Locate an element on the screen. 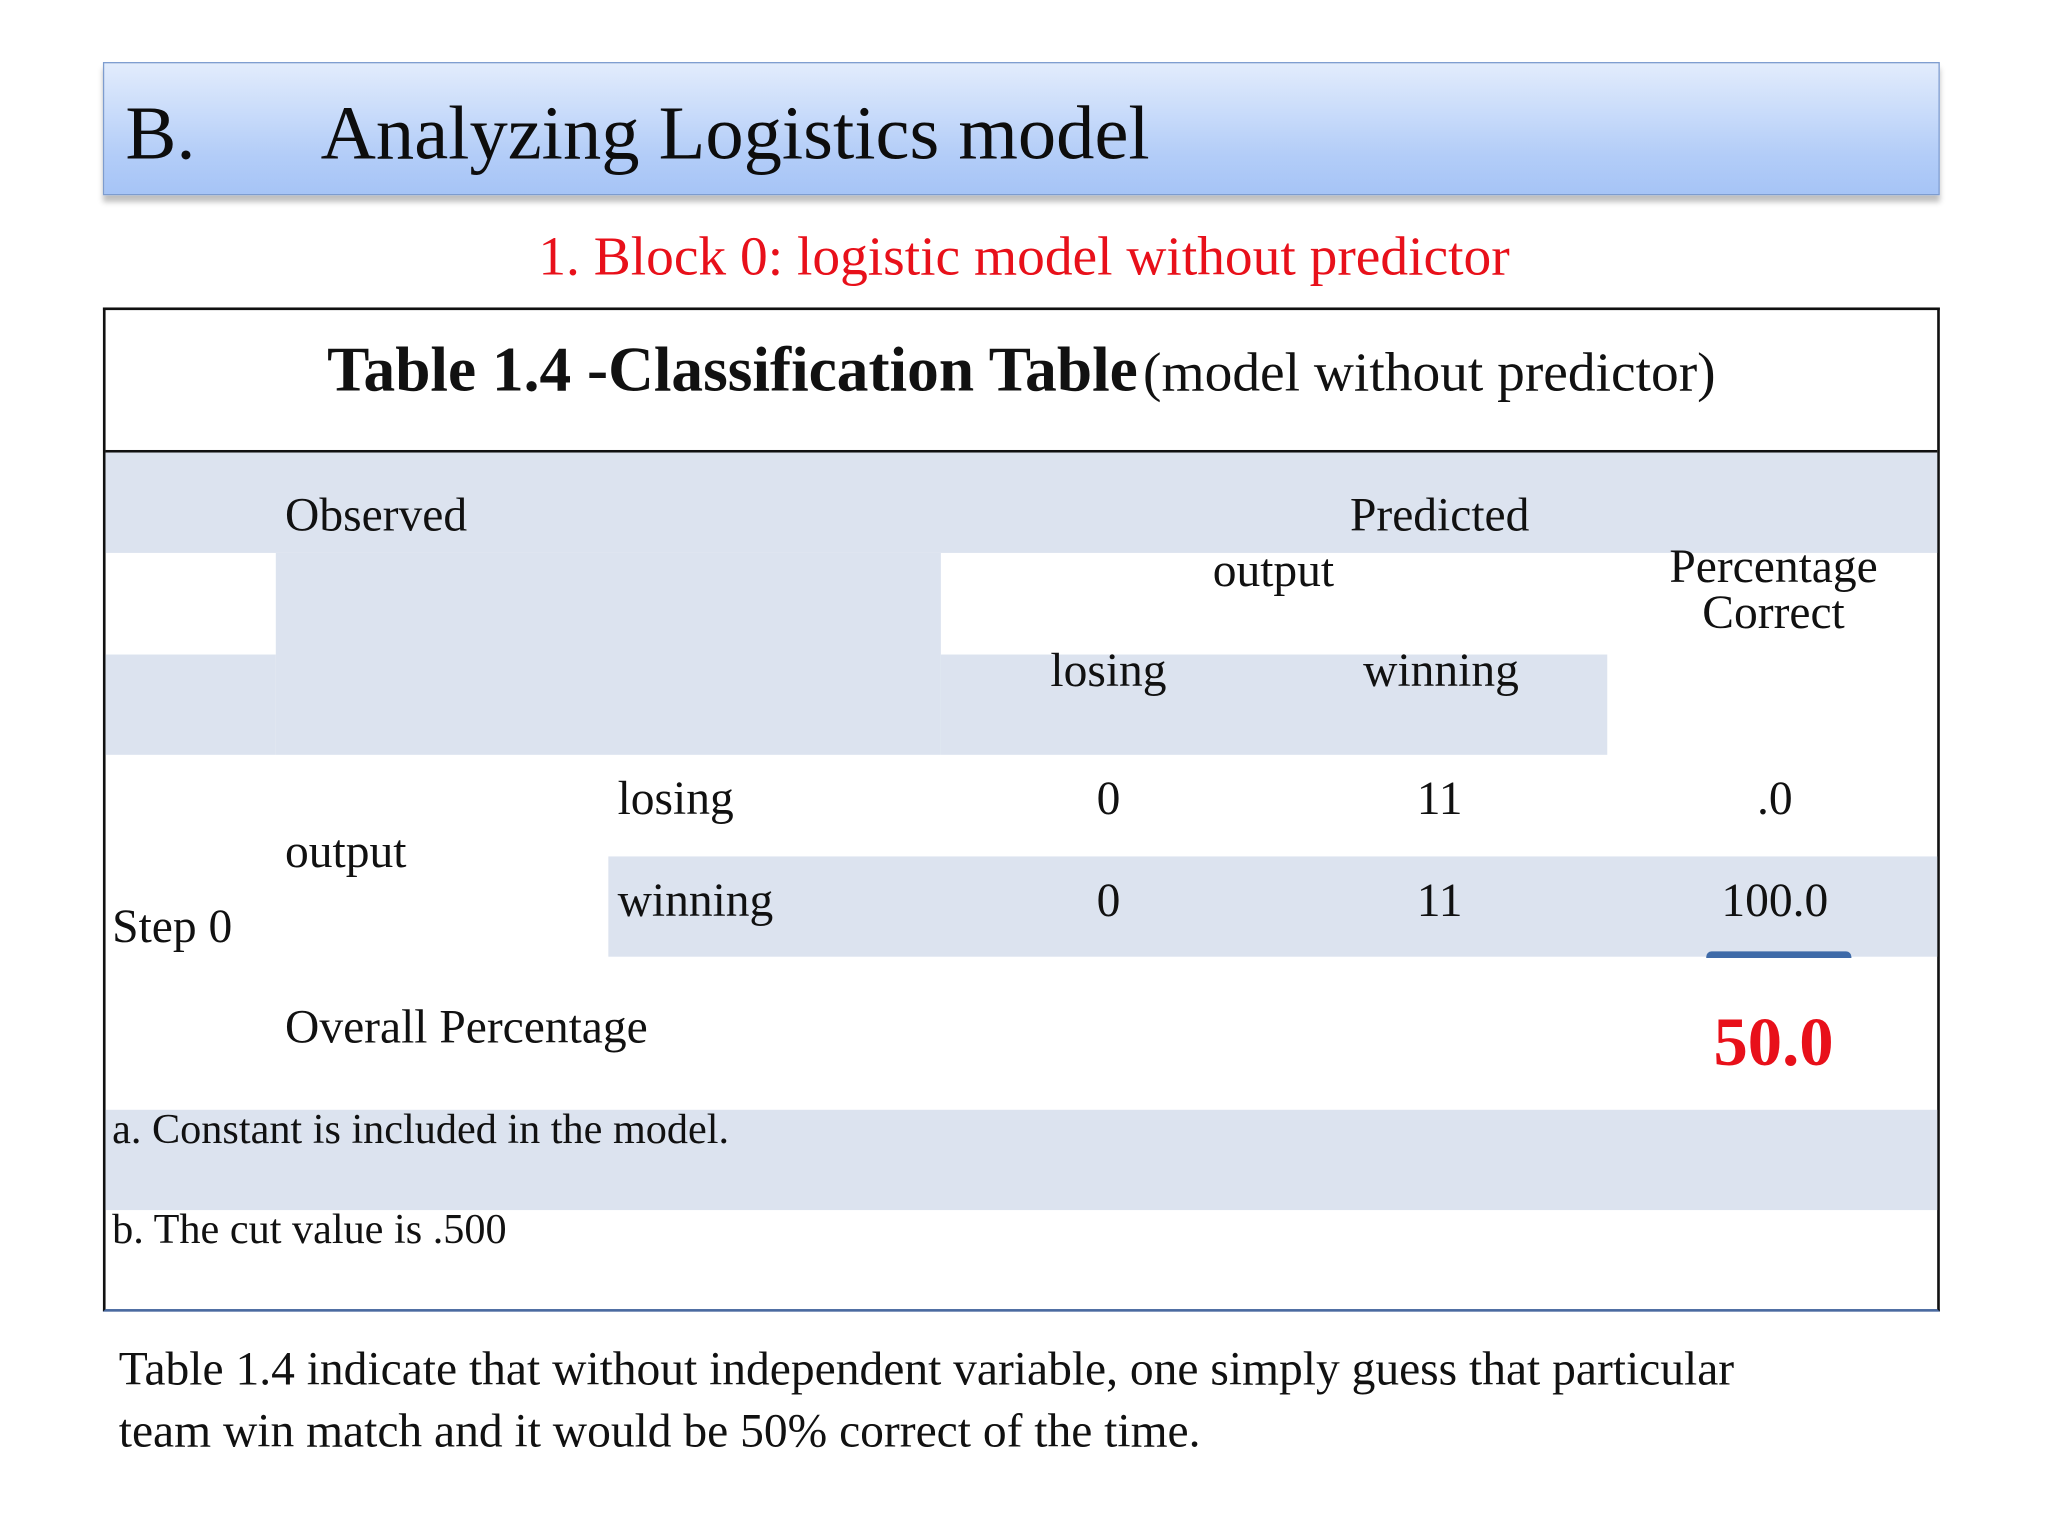  cell-winning-winning: 11 is located at coordinates (1439, 900).